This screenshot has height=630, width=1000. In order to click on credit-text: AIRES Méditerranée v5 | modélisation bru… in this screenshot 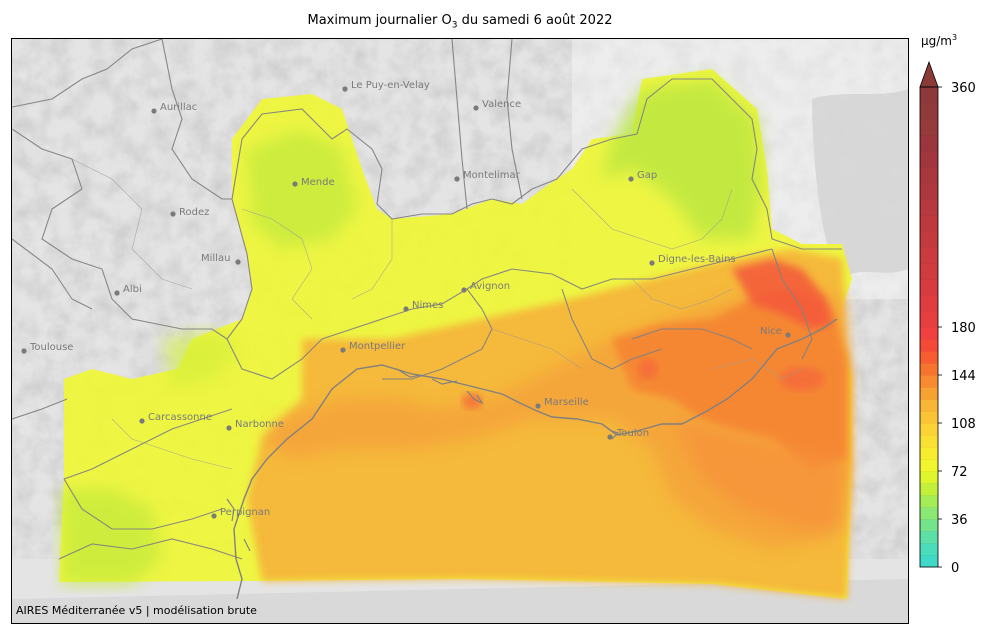, I will do `click(136, 610)`.